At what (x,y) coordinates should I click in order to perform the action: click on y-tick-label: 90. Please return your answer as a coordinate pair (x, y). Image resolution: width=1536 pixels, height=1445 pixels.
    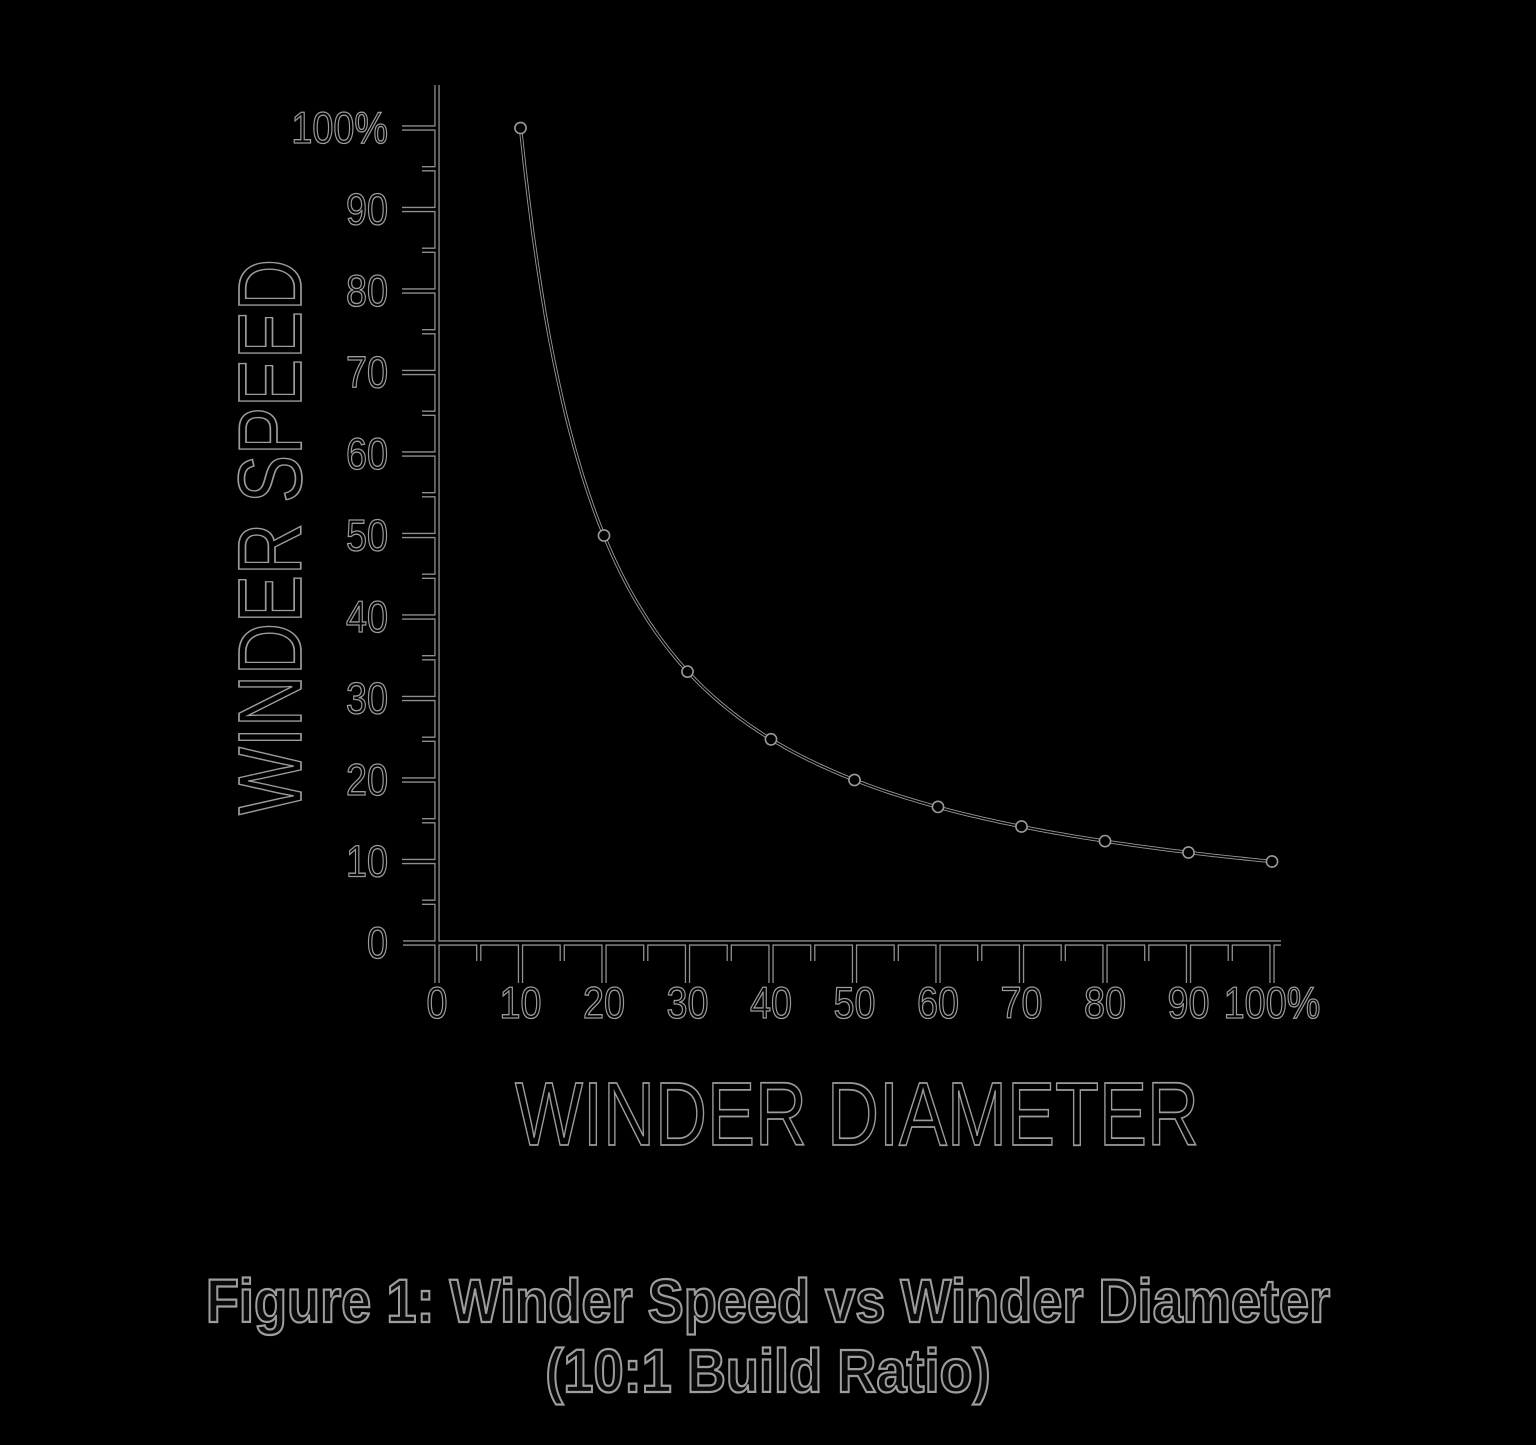
    Looking at the image, I should click on (367, 209).